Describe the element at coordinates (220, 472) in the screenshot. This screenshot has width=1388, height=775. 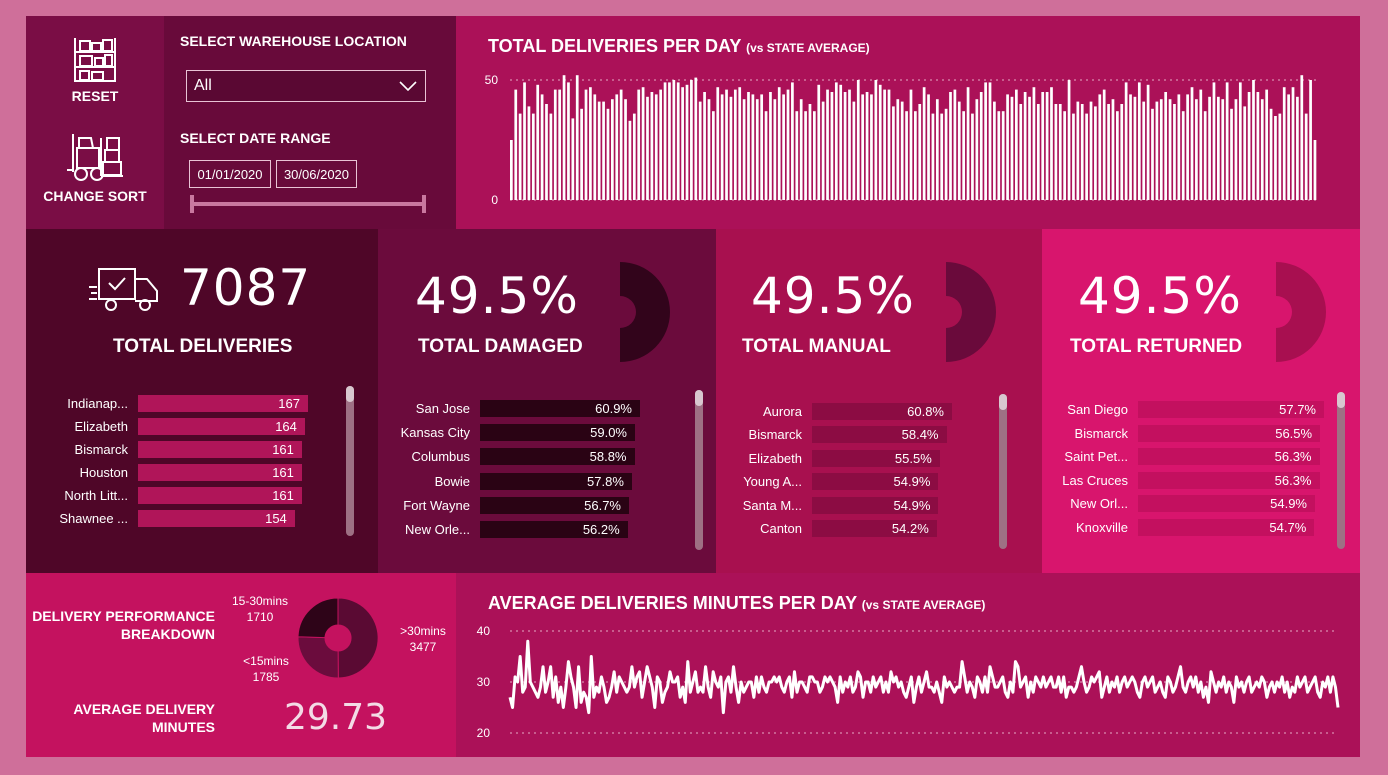
I see `list-bar: 161` at that location.